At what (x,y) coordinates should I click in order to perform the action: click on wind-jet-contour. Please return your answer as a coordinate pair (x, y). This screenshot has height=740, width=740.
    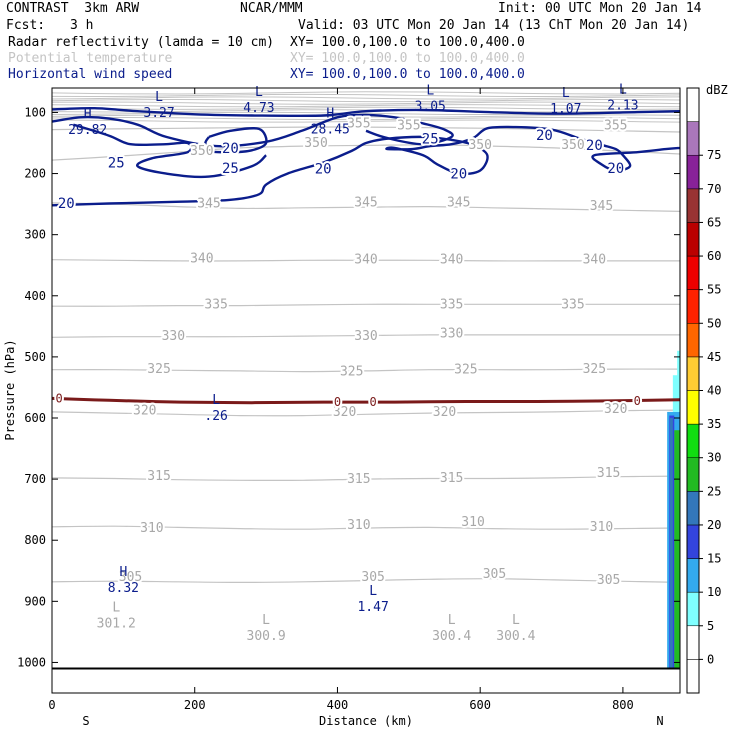
    Looking at the image, I should click on (366, 112).